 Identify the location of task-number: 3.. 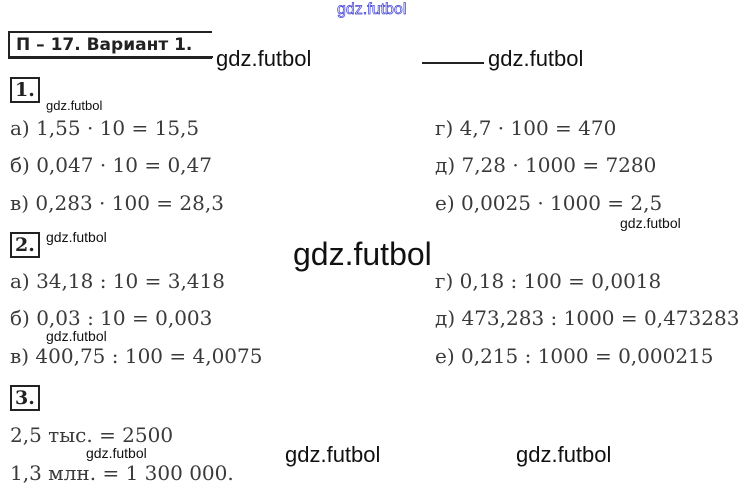
(25, 398).